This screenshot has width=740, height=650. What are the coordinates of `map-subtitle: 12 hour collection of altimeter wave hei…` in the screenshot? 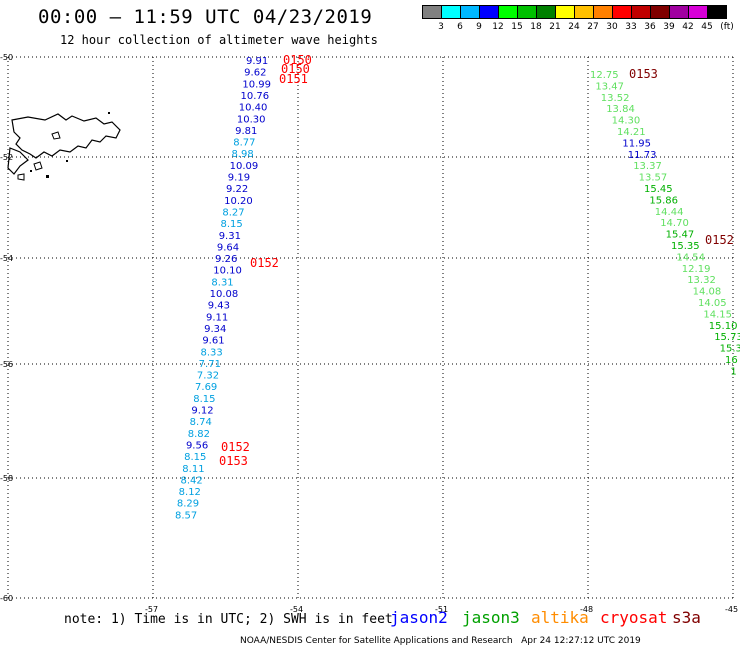 It's located at (219, 40).